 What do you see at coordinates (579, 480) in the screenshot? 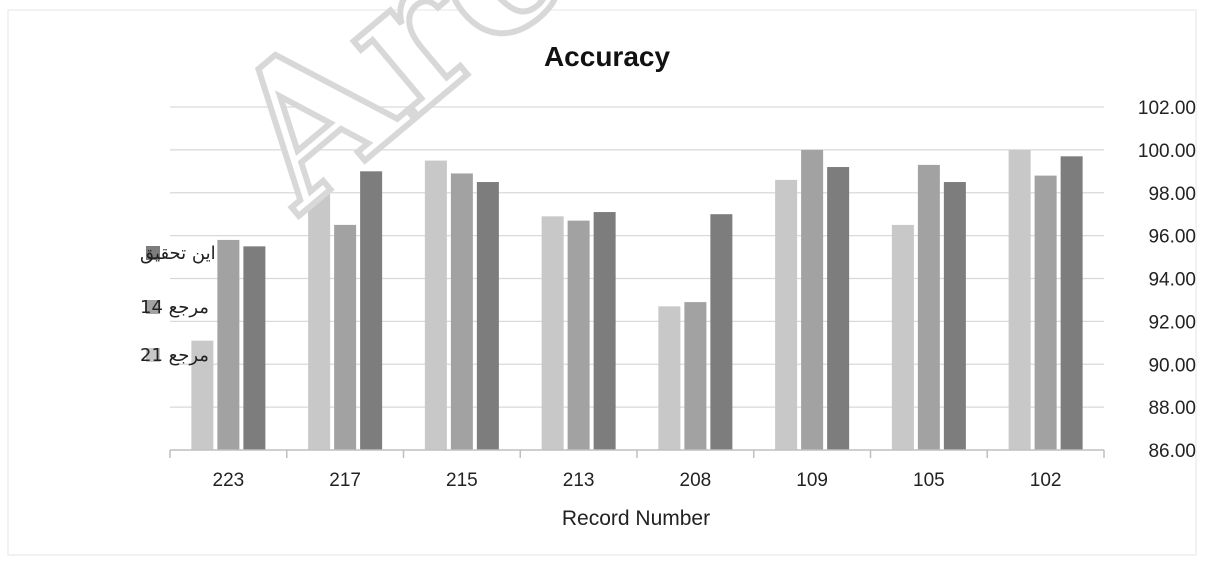
I see `x-tick-label: 213` at bounding box center [579, 480].